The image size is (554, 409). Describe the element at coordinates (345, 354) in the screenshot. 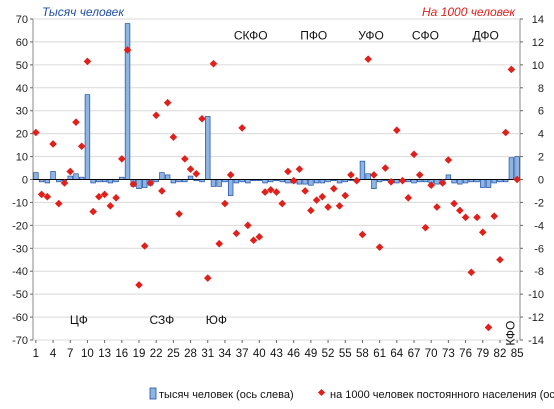

I see `x-tick-label: 55` at that location.